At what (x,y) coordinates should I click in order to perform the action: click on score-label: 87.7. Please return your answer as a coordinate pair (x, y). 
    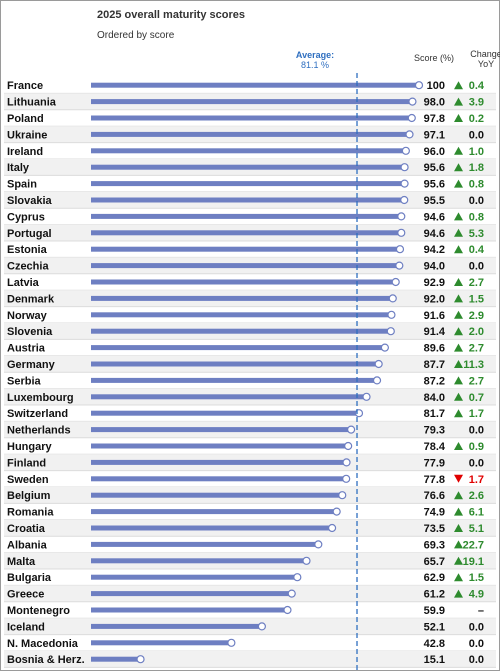
    Looking at the image, I should click on (434, 365).